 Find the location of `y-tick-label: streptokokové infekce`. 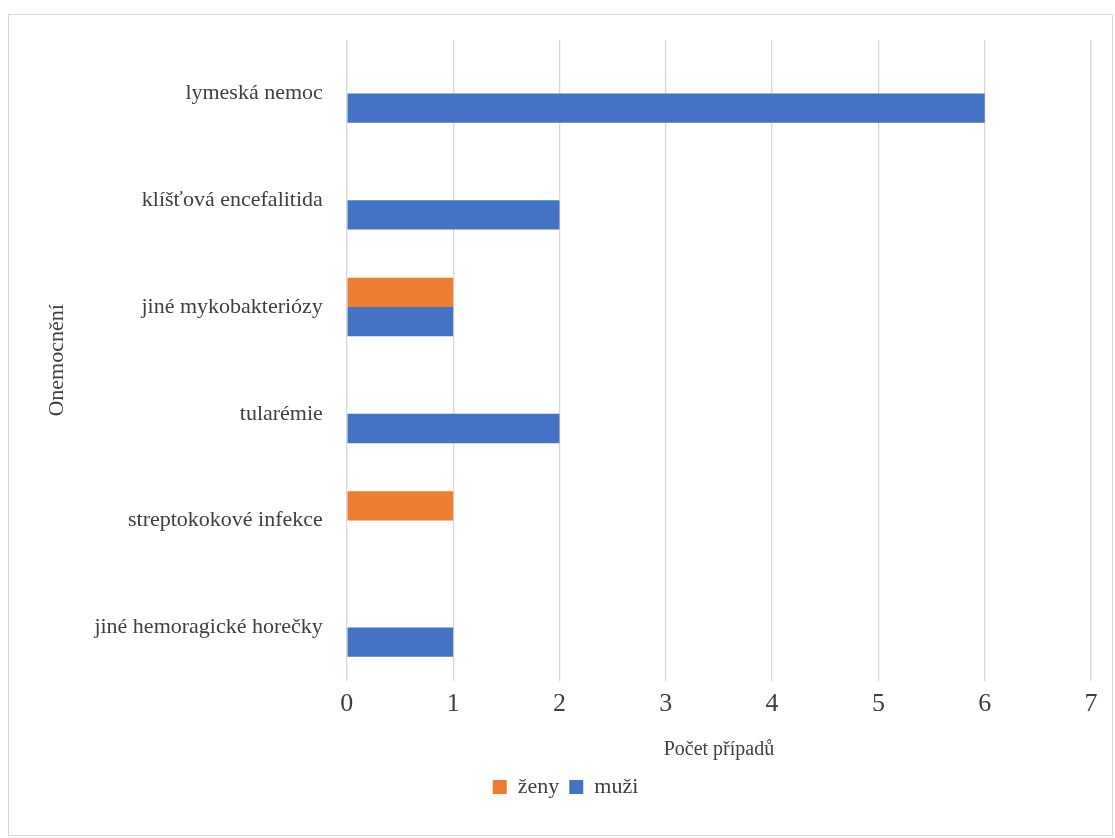

y-tick-label: streptokokové infekce is located at coordinates (225, 519).